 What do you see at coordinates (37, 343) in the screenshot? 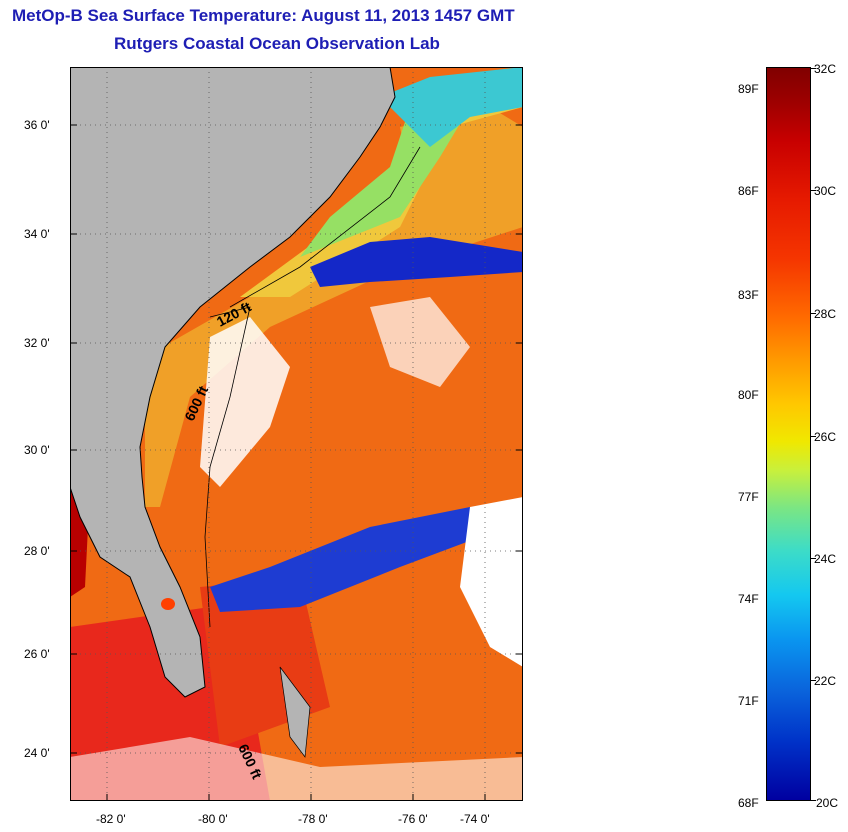
I see `lat-label-32: 32 0'` at bounding box center [37, 343].